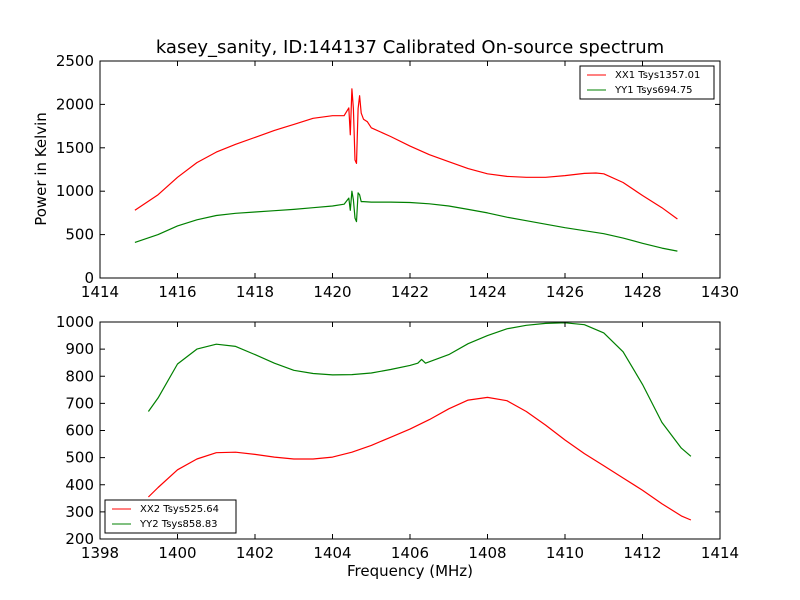 The image size is (800, 600). I want to click on top-y-axis-label: Power in Kelvin, so click(41, 169).